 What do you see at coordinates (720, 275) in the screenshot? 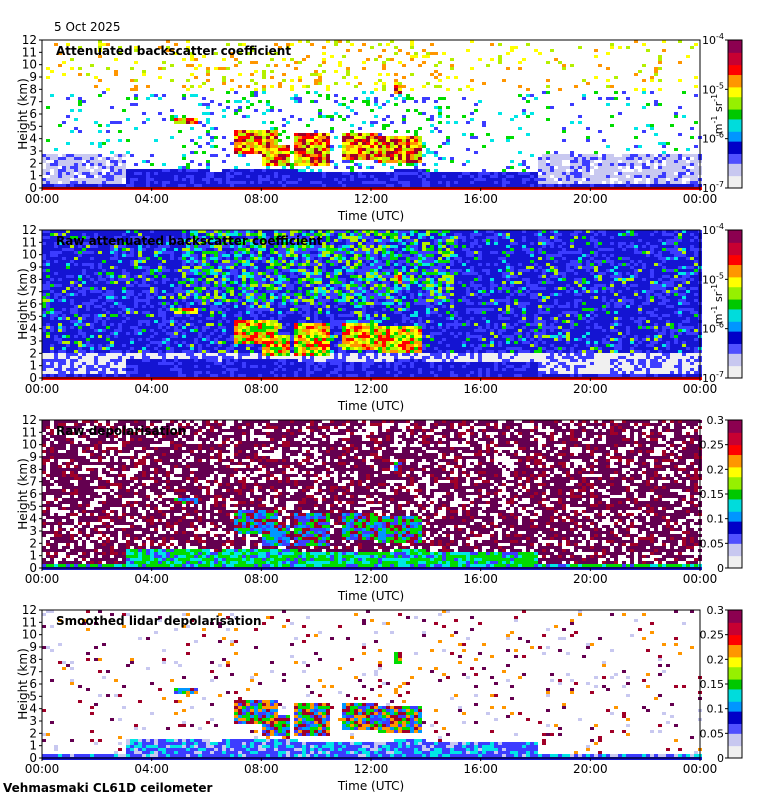
I see `tick-exponent: -5` at bounding box center [720, 275].